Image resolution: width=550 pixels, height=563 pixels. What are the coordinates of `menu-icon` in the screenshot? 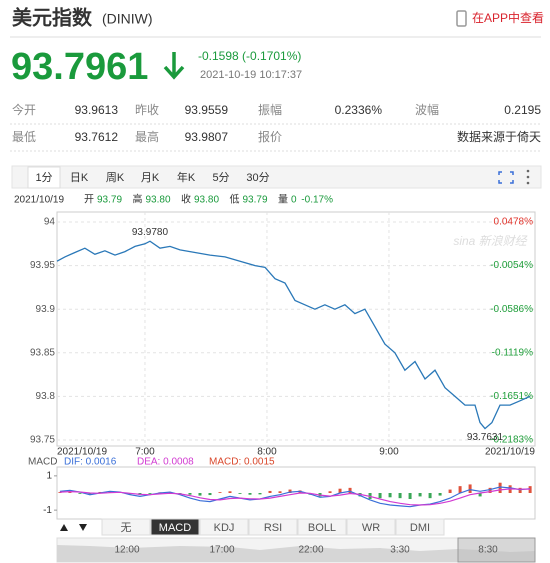 It's located at (528, 177).